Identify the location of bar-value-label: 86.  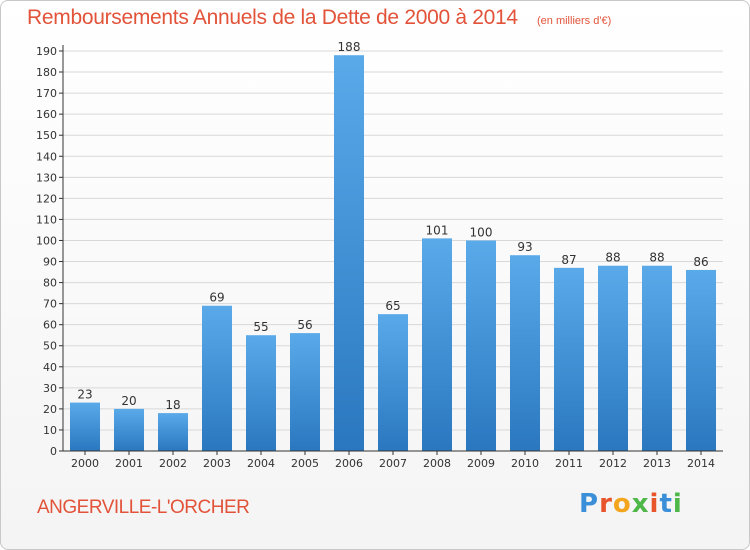
(700, 262).